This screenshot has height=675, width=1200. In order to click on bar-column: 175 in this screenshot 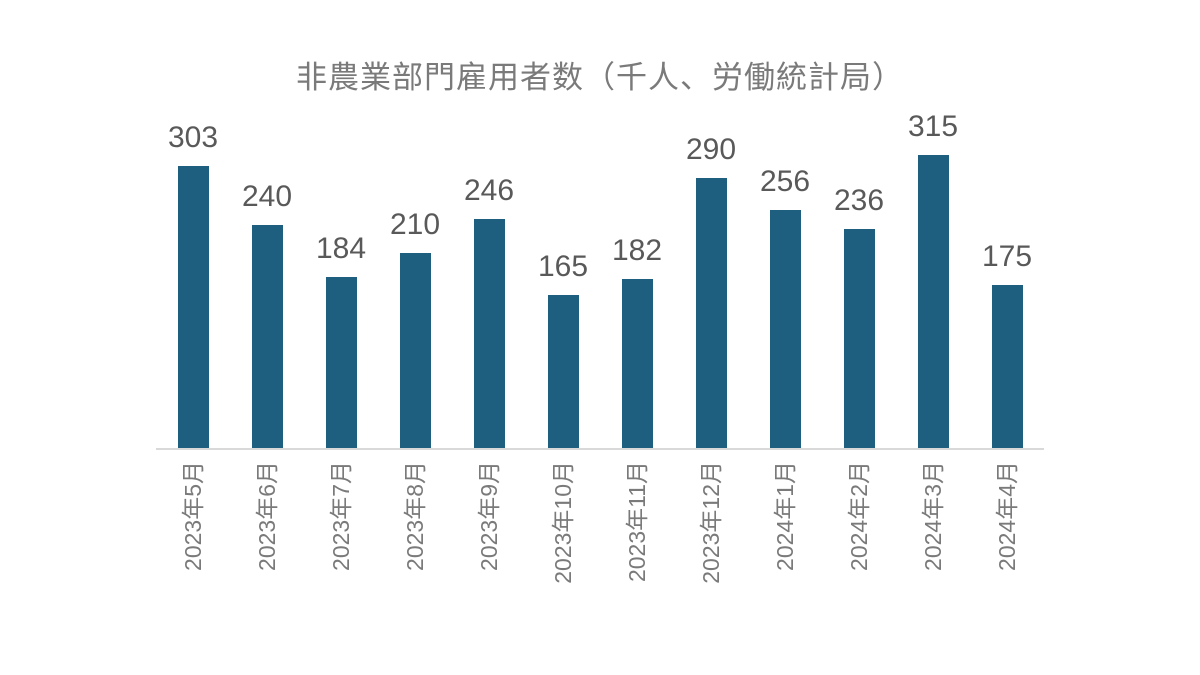, I will do `click(1007, 345)`.